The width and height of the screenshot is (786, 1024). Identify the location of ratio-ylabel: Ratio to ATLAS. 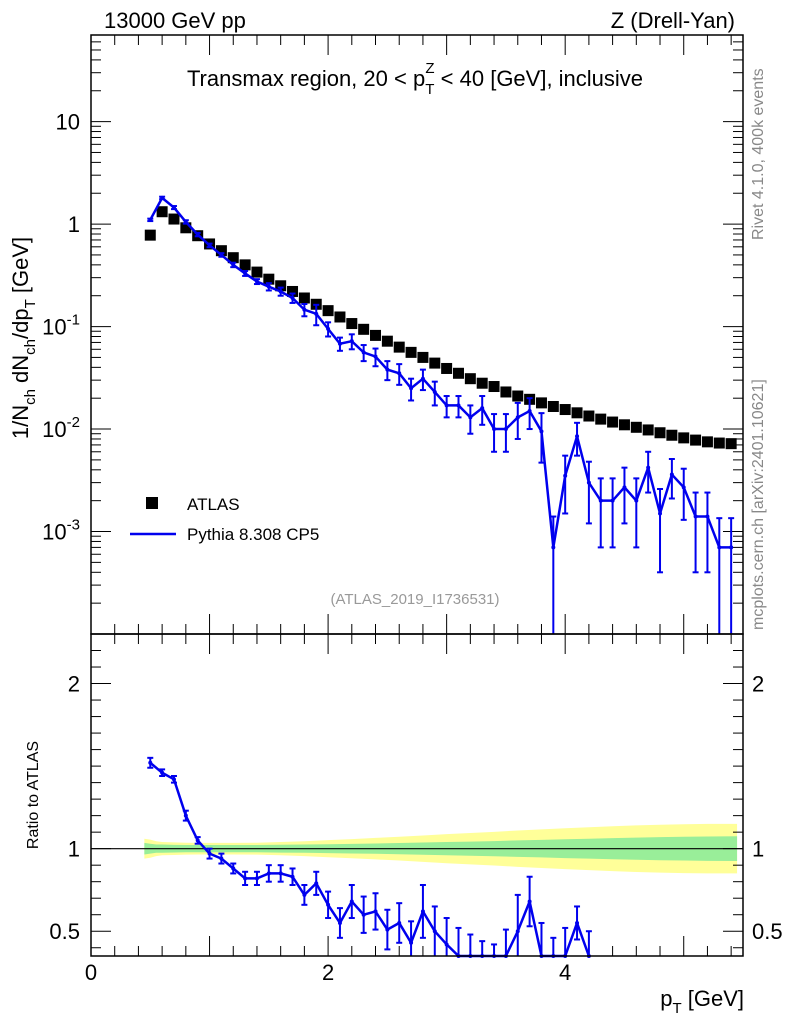
(33, 795).